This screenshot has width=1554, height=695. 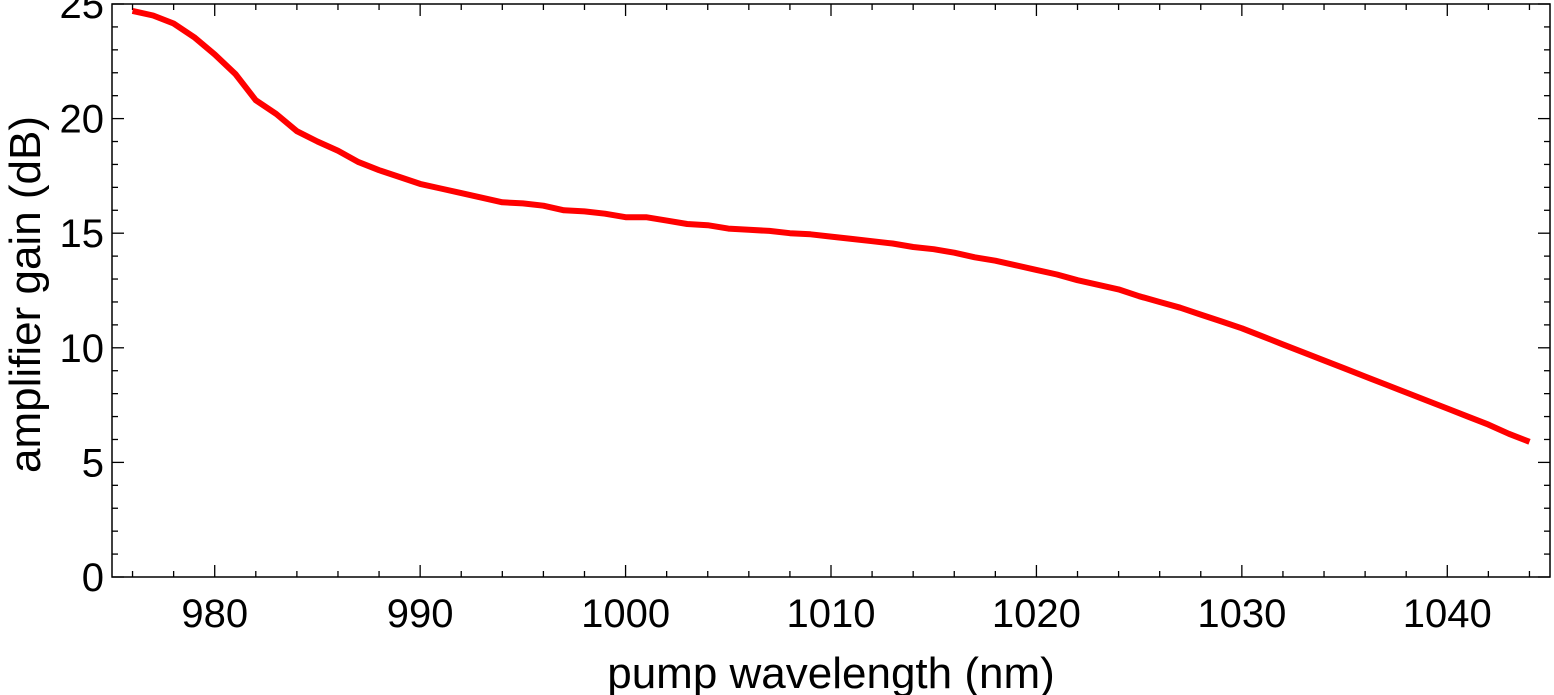 What do you see at coordinates (93, 463) in the screenshot?
I see `y-tick-label: 5` at bounding box center [93, 463].